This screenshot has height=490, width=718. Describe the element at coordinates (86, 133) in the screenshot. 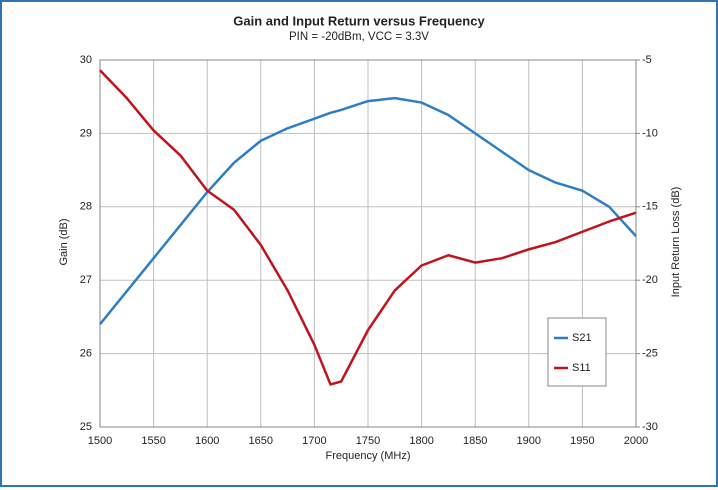

I see `y-tick-label: 29` at that location.